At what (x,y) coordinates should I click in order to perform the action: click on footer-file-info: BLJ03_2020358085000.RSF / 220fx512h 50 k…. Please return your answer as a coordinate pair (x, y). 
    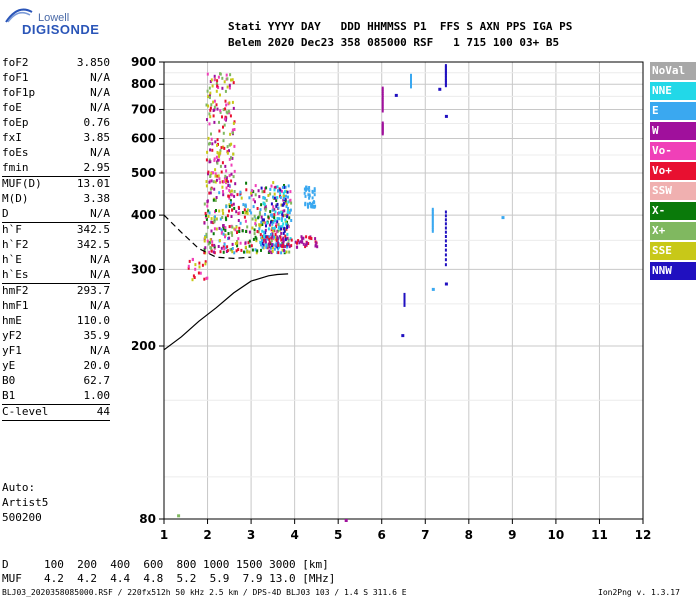
    Looking at the image, I should click on (204, 592).